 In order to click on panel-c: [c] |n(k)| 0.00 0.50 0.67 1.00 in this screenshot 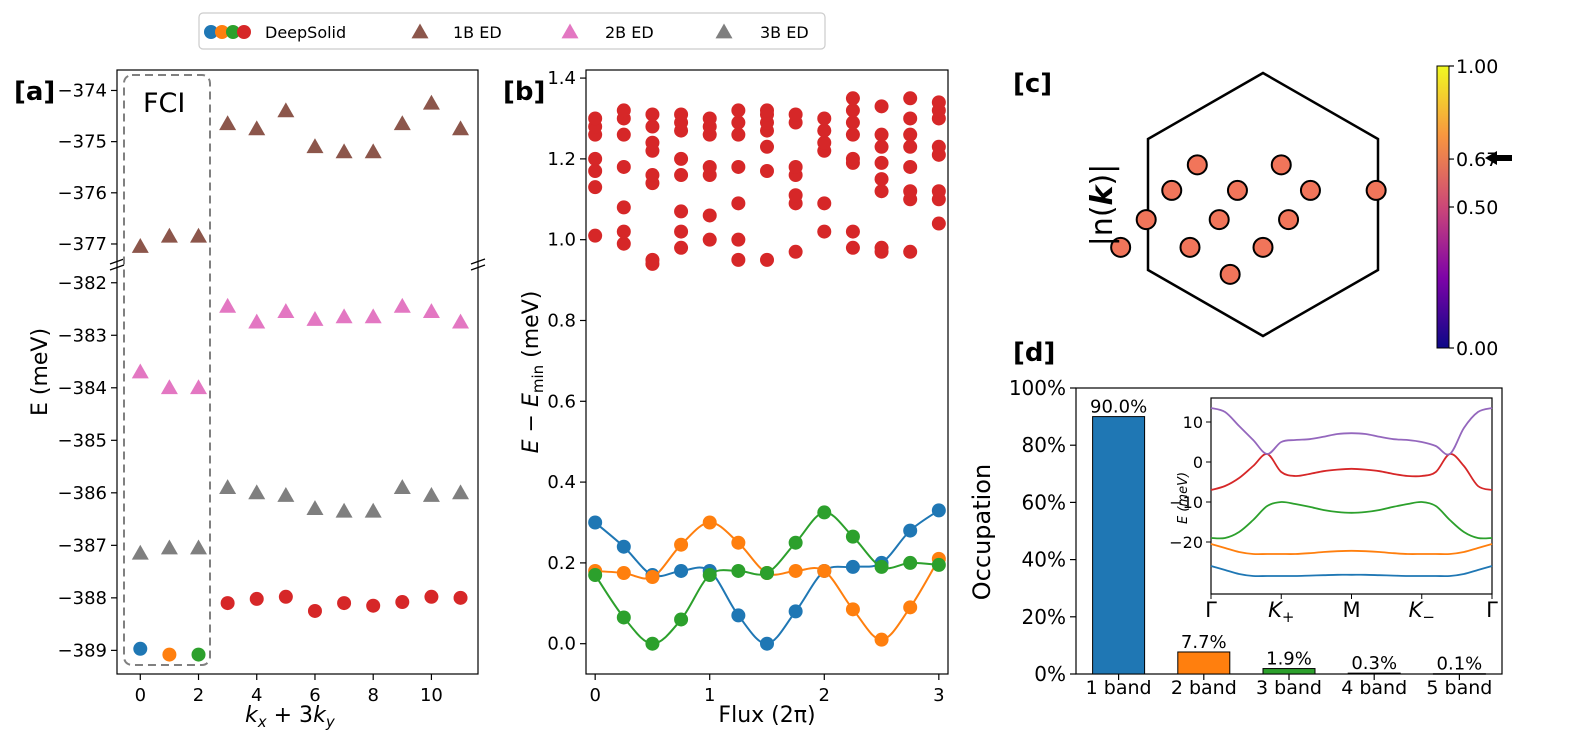, I will do `click(1262, 208)`.